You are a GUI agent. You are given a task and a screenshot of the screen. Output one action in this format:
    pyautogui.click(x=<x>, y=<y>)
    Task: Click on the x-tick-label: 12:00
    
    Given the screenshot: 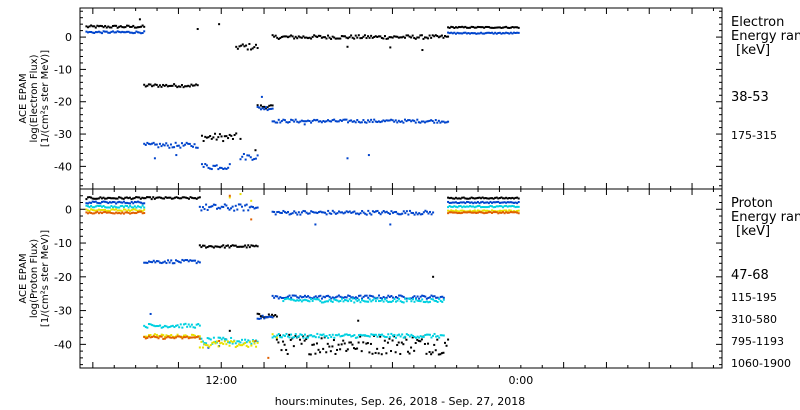 What is the action you would take?
    pyautogui.click(x=221, y=380)
    